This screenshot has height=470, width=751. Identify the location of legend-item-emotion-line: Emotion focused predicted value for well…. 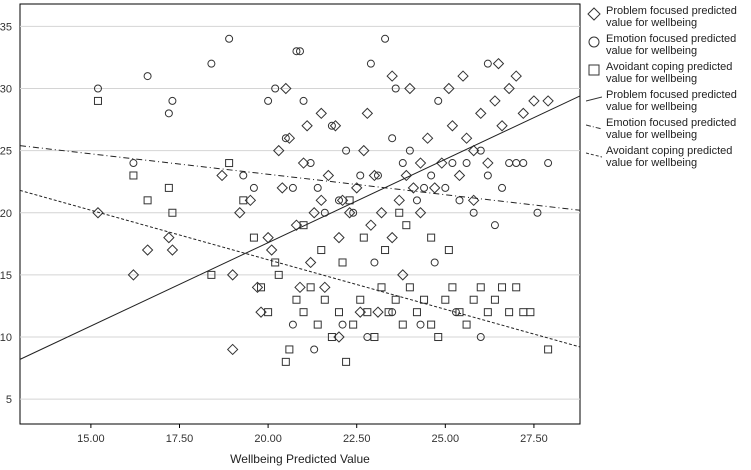
(668, 129).